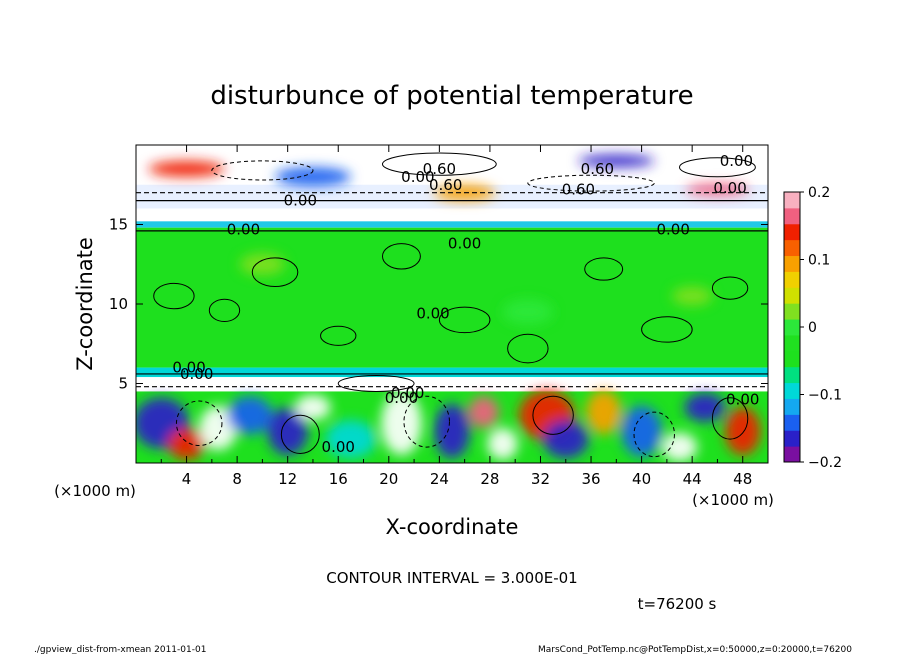  I want to click on colorbar-tick-label-4: −0.2, so click(825, 463).